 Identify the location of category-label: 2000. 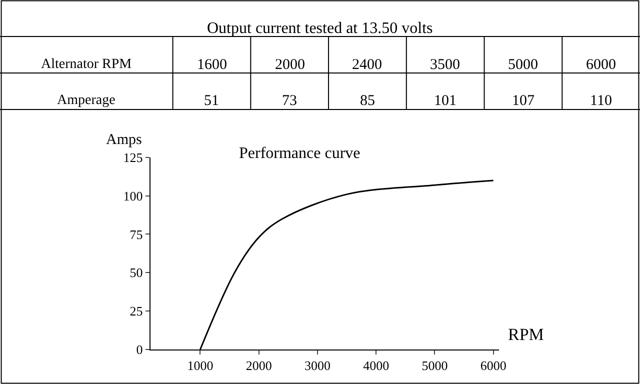
(290, 65).